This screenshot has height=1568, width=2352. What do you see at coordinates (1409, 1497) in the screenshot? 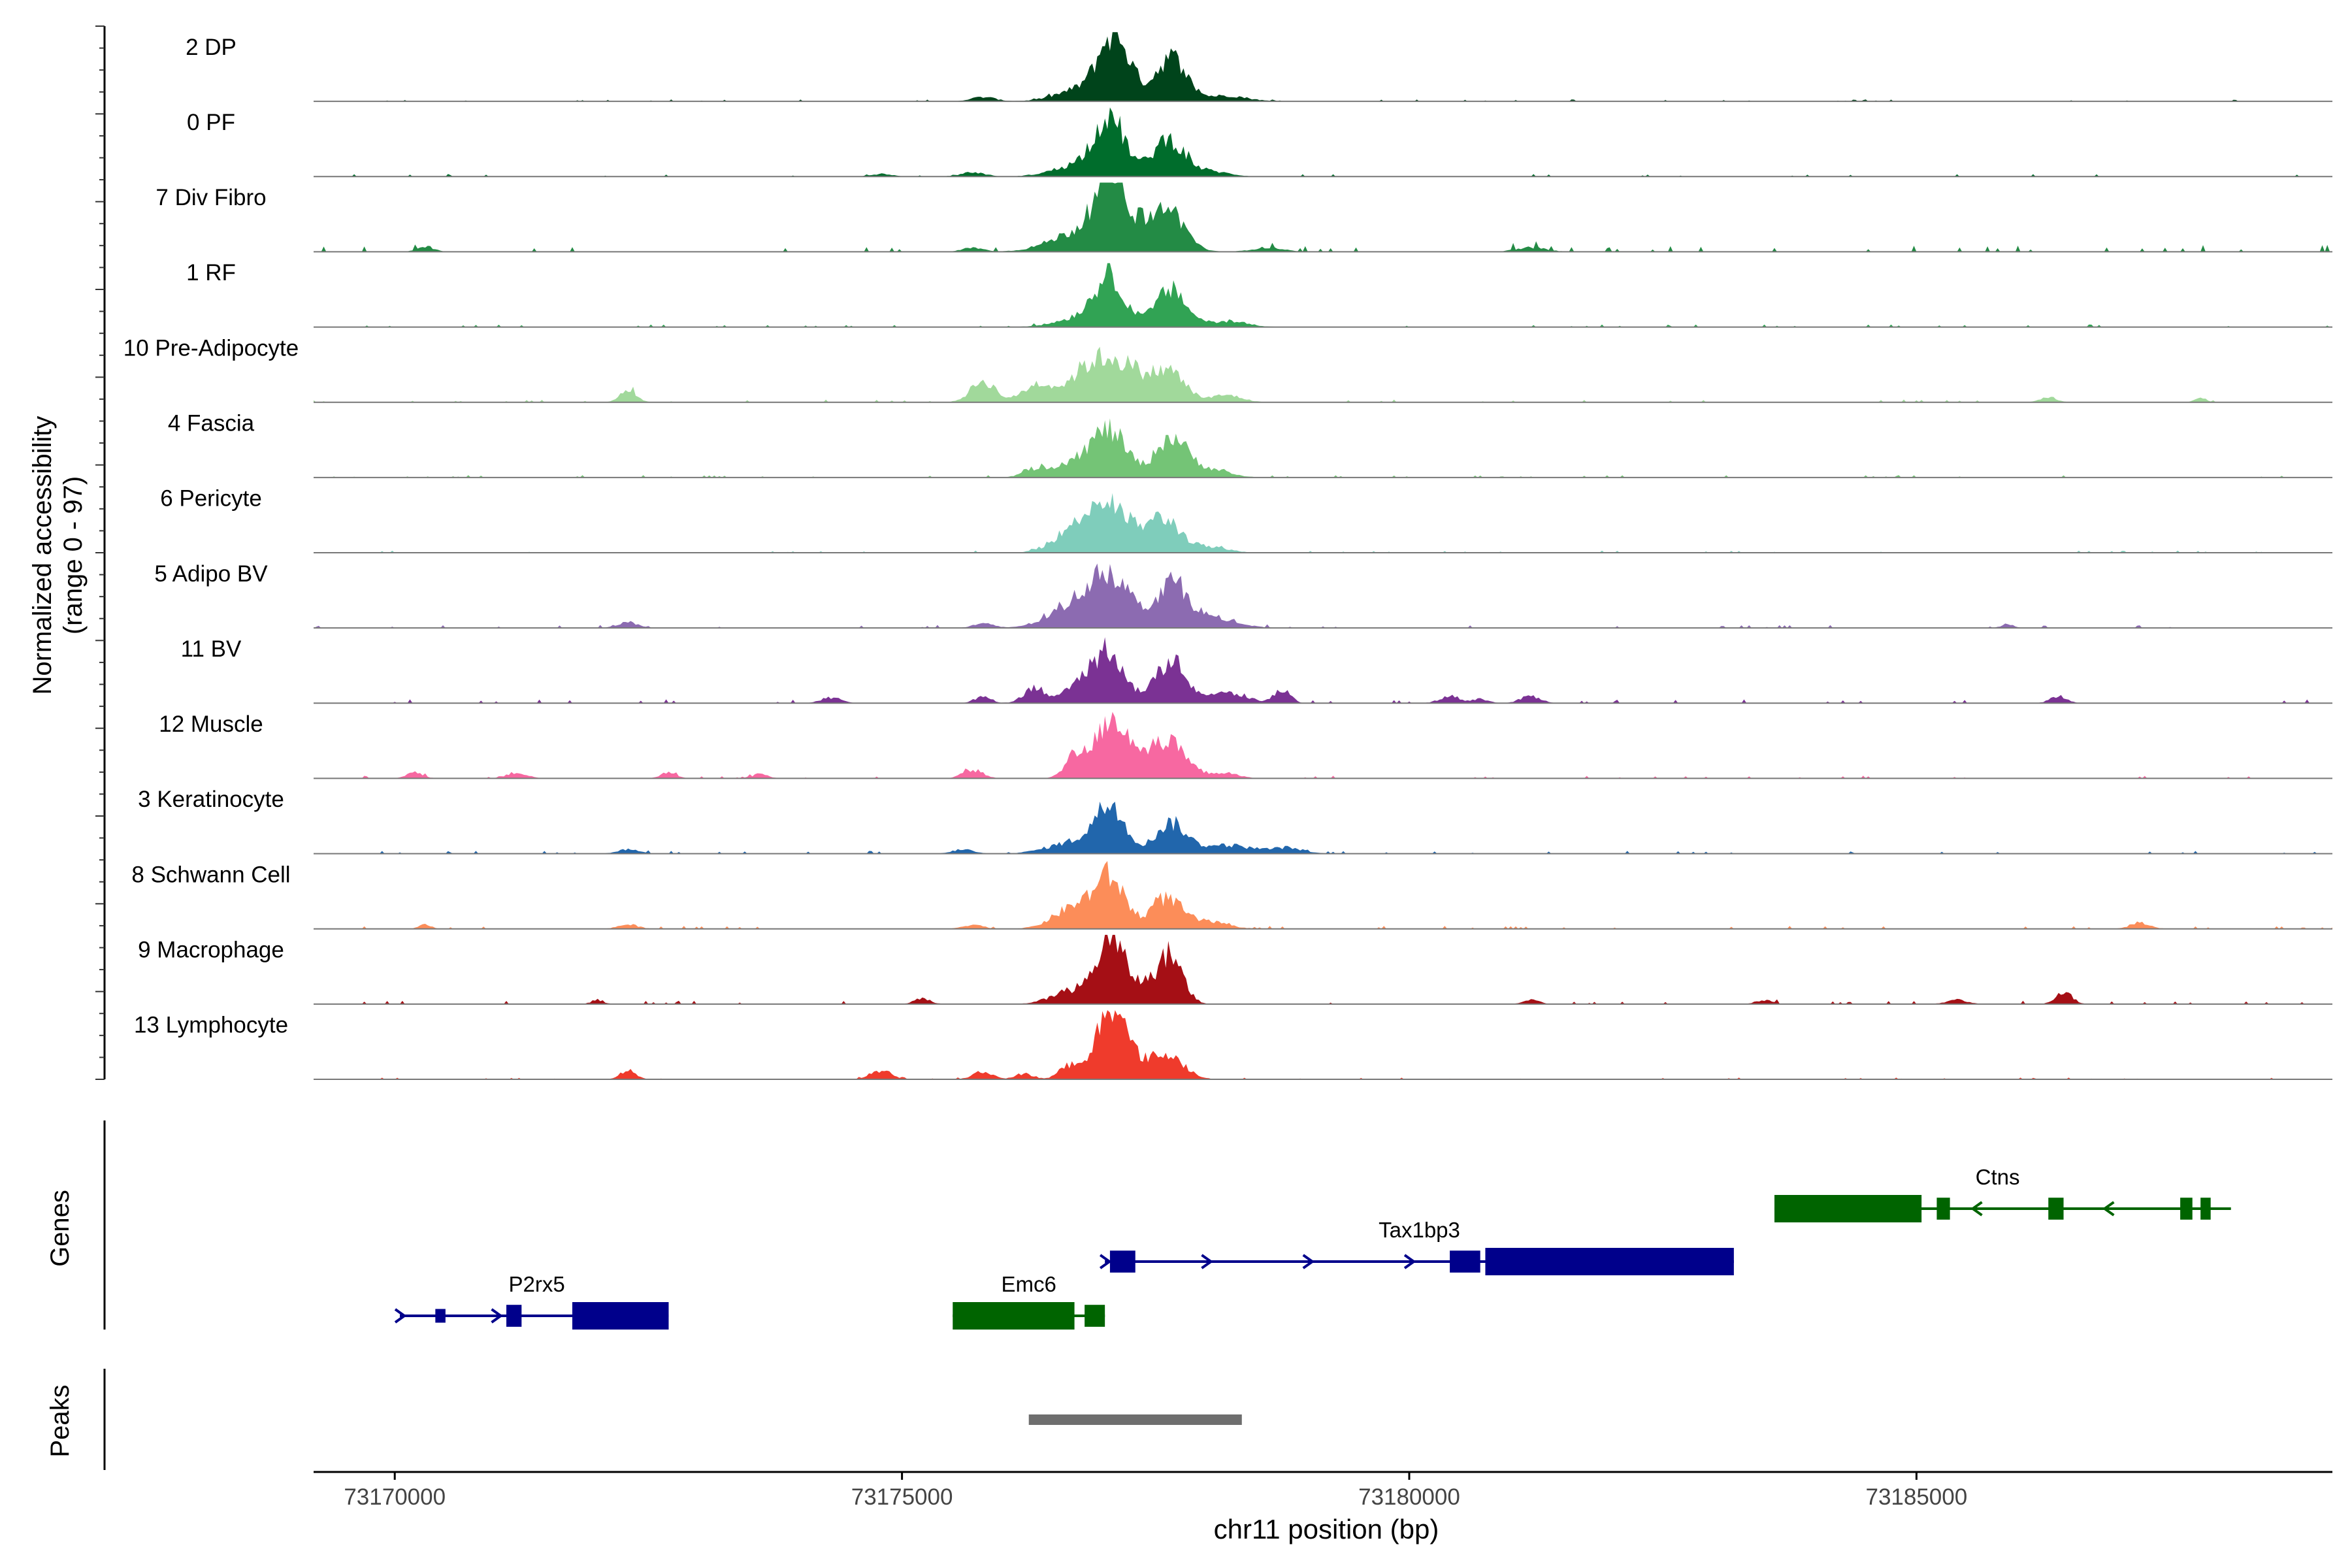
I see `x-tick-label: 73180000` at bounding box center [1409, 1497].